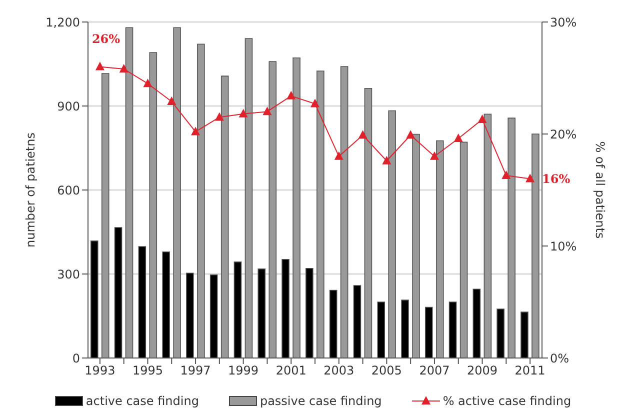 The width and height of the screenshot is (625, 419). Describe the element at coordinates (563, 246) in the screenshot. I see `y2-tick-label: 10%` at that location.